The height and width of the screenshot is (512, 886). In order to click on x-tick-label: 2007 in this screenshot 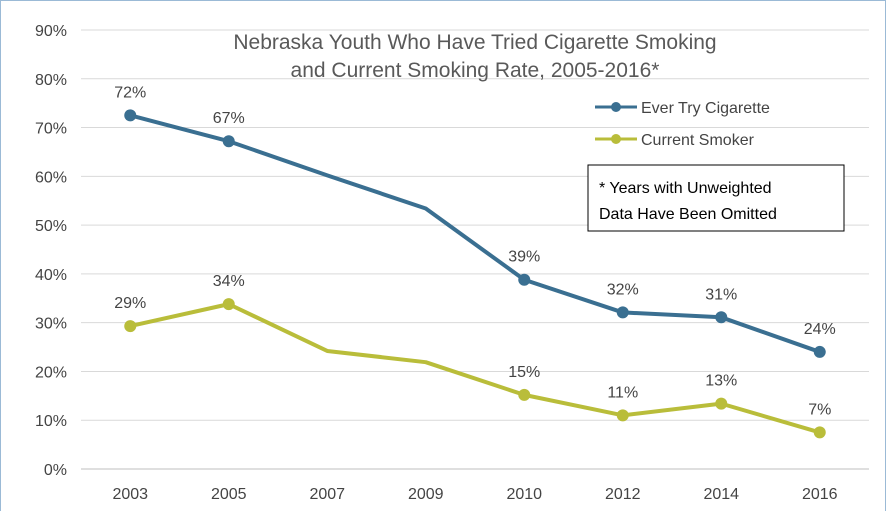, I will do `click(327, 494)`.